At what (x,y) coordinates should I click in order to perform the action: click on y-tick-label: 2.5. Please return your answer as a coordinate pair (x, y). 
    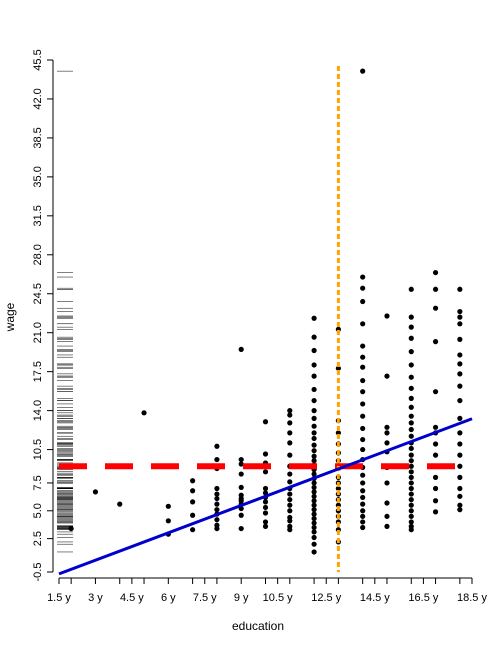
    Looking at the image, I should click on (38, 538).